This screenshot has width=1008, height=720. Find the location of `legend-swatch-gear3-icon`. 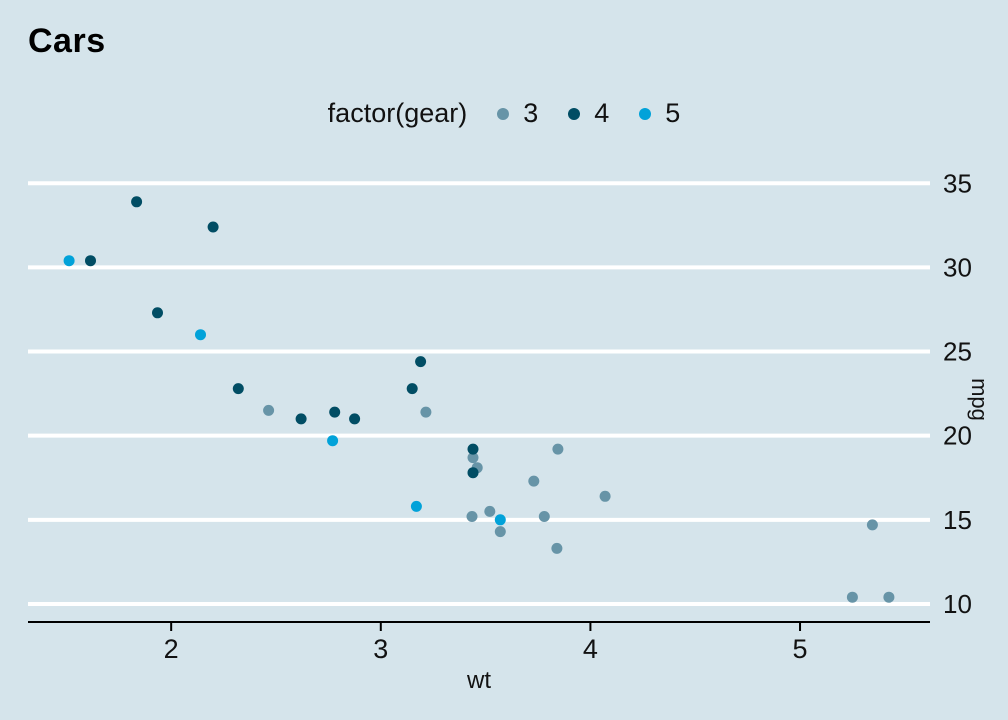

legend-swatch-gear3-icon is located at coordinates (503, 113).